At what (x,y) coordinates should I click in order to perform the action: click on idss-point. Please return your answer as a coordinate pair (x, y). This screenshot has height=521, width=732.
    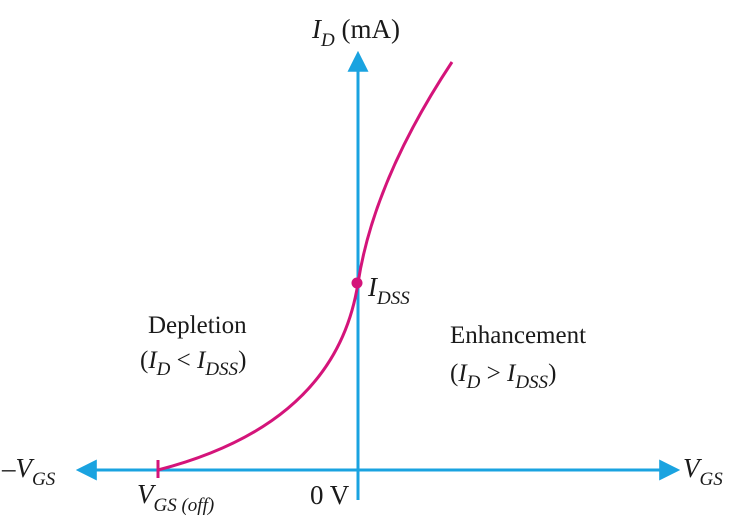
    Looking at the image, I should click on (357, 283).